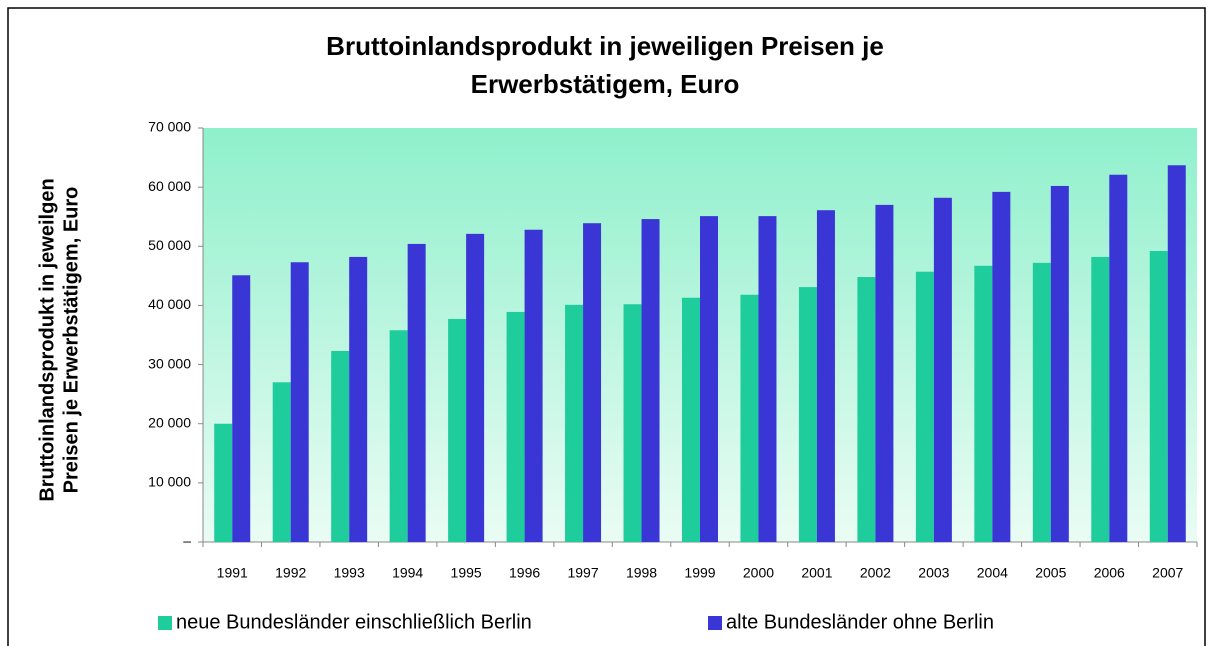  Describe the element at coordinates (349, 573) in the screenshot. I see `x-tick-label: 1993` at that location.